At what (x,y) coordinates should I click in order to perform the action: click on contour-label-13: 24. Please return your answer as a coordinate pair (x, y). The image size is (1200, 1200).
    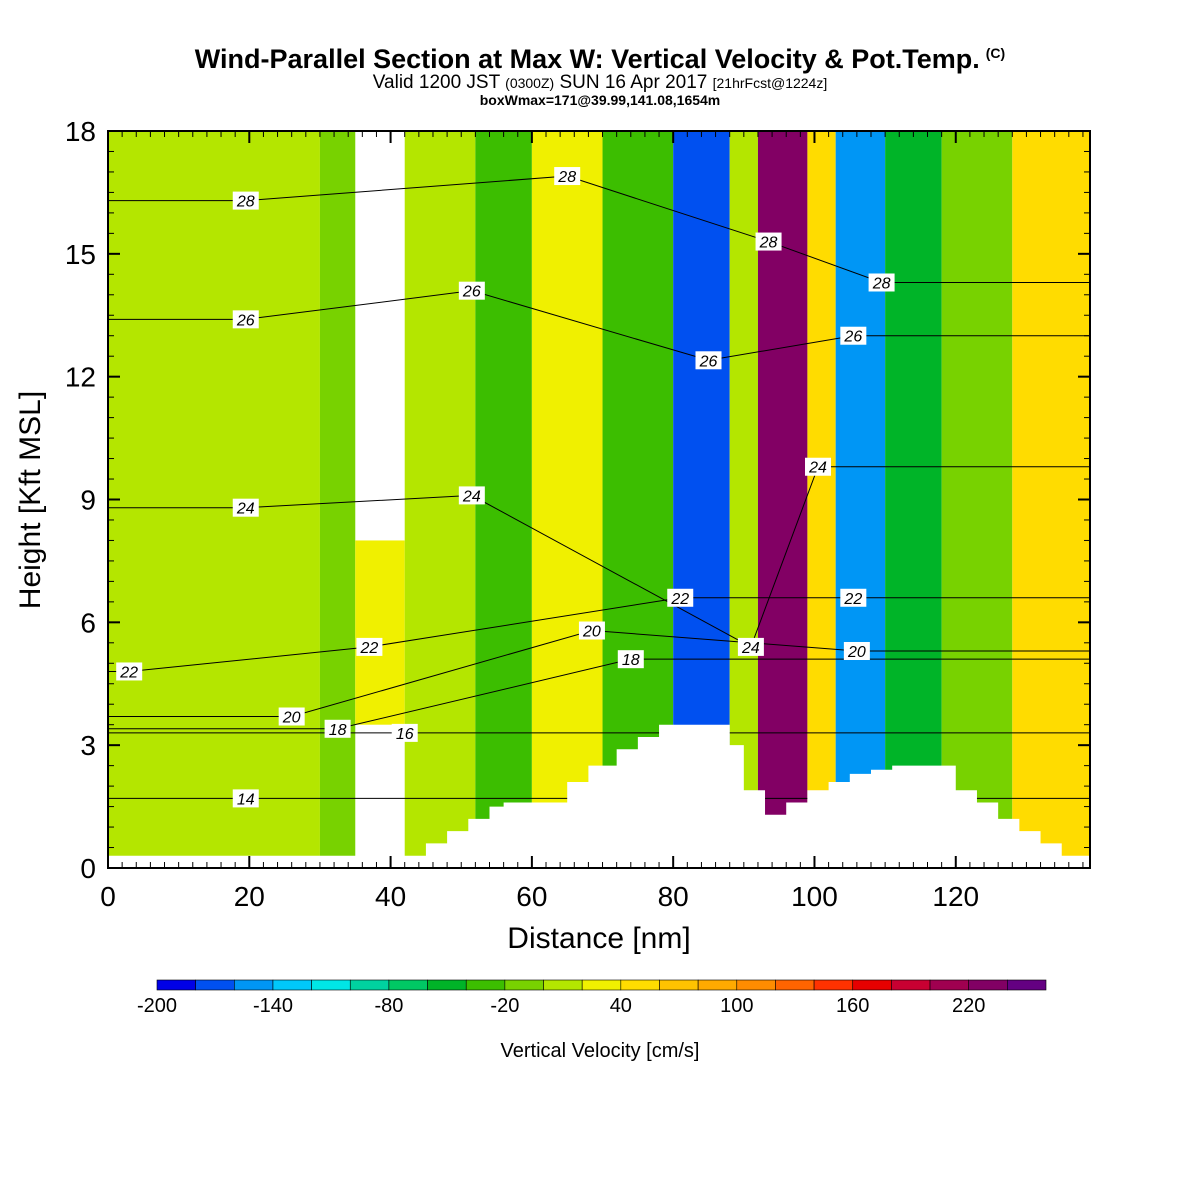
    Looking at the image, I should click on (750, 647).